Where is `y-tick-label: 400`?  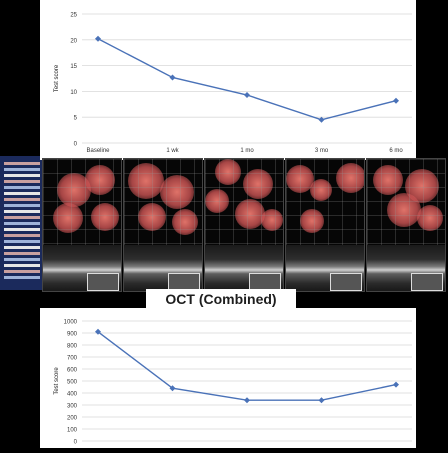 y-tick-label: 400 is located at coordinates (72, 395).